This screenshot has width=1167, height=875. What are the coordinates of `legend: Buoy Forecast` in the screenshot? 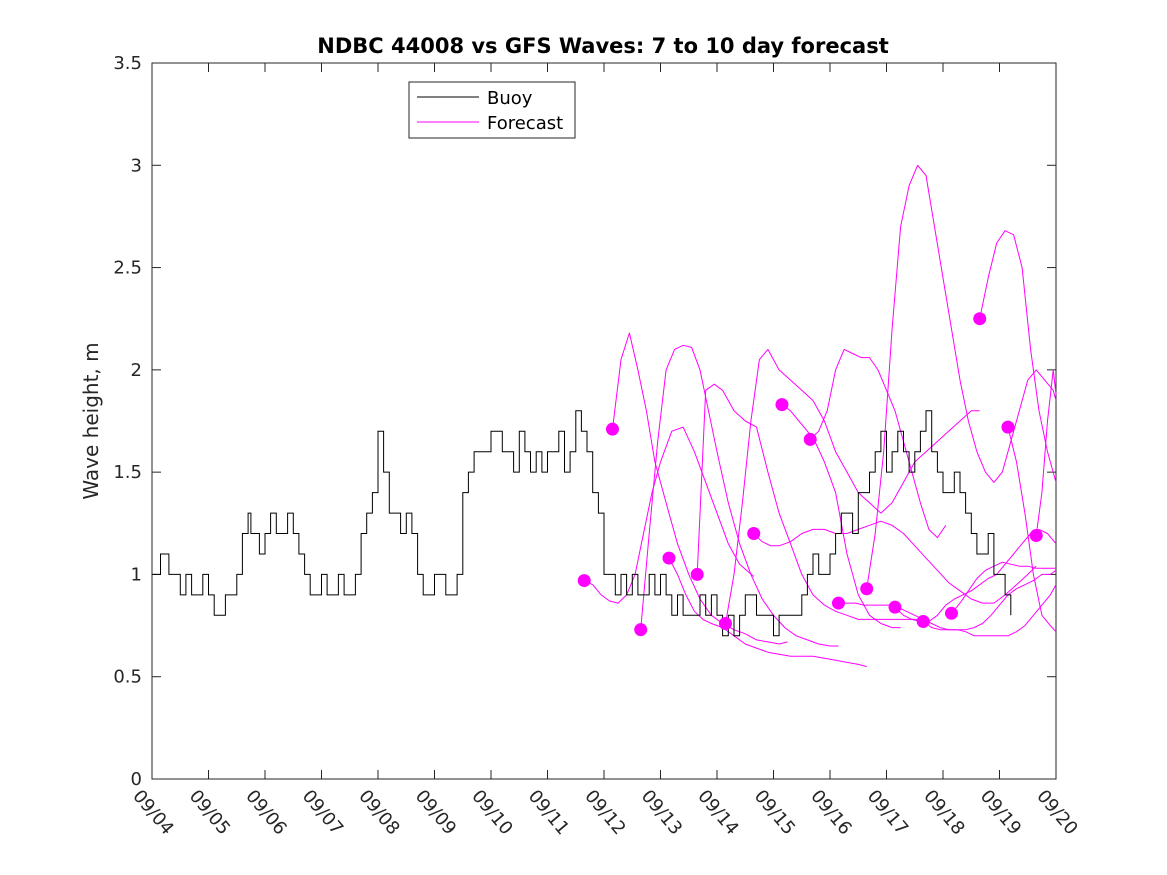 It's located at (492, 110).